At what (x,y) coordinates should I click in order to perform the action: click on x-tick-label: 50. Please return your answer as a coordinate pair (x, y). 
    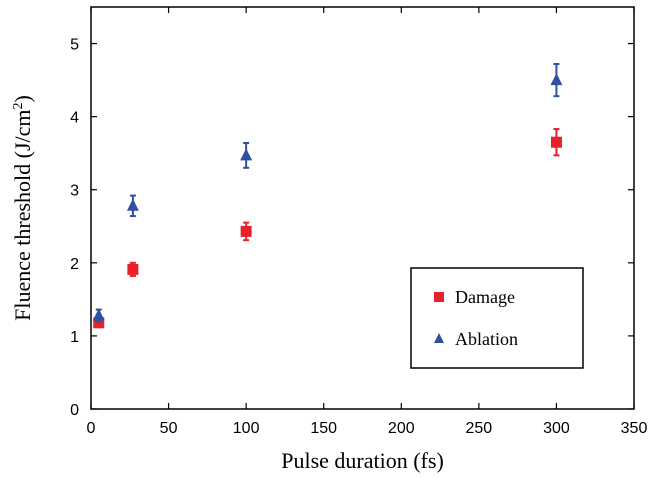
    Looking at the image, I should click on (169, 428).